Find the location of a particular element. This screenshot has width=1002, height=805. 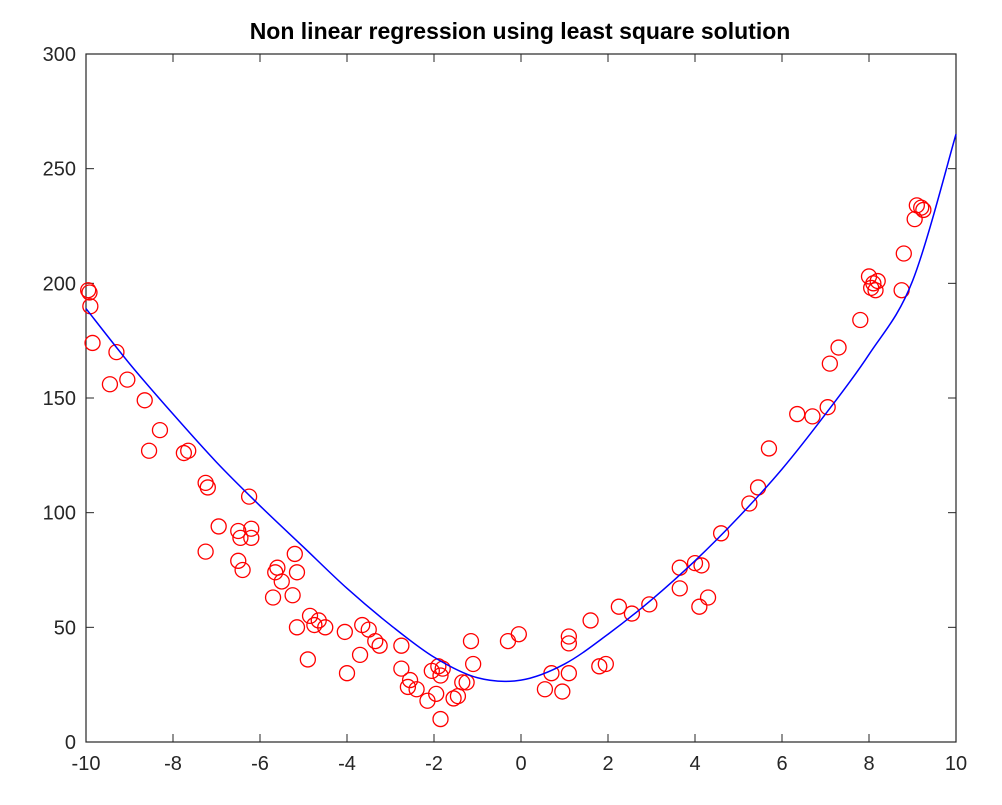

y-tick-label: 200 is located at coordinates (59, 284).